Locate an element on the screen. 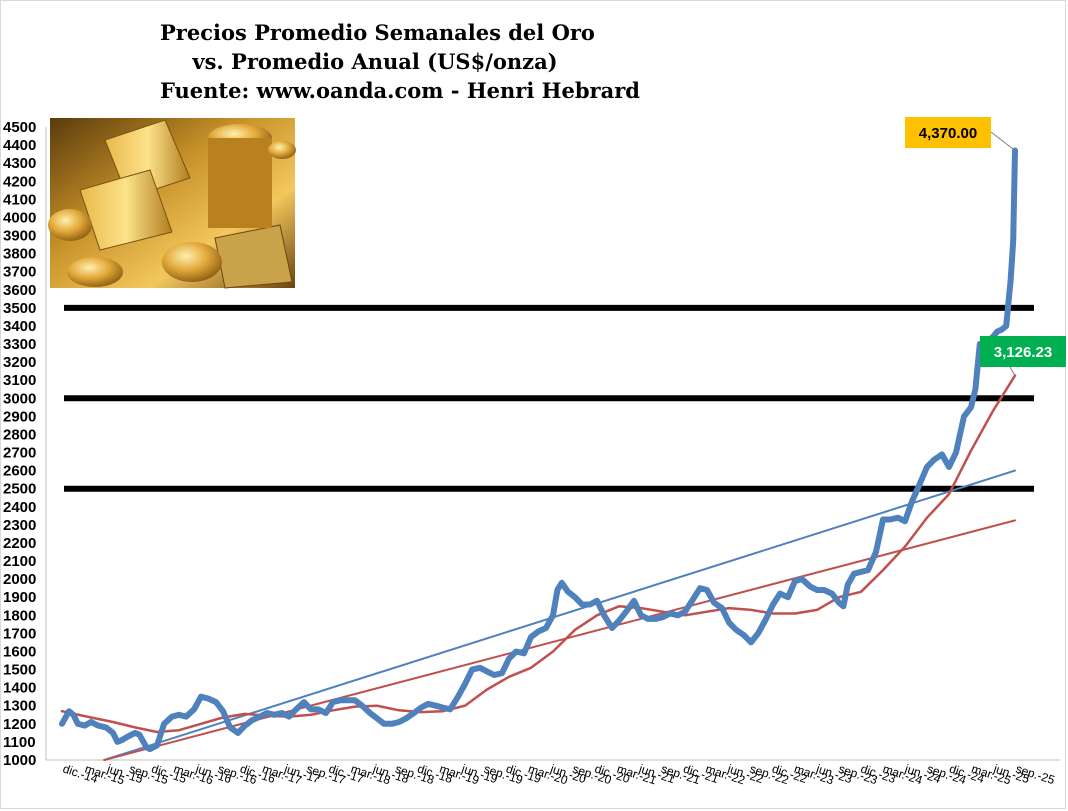  y-tick-label: 3500 is located at coordinates (19, 308).